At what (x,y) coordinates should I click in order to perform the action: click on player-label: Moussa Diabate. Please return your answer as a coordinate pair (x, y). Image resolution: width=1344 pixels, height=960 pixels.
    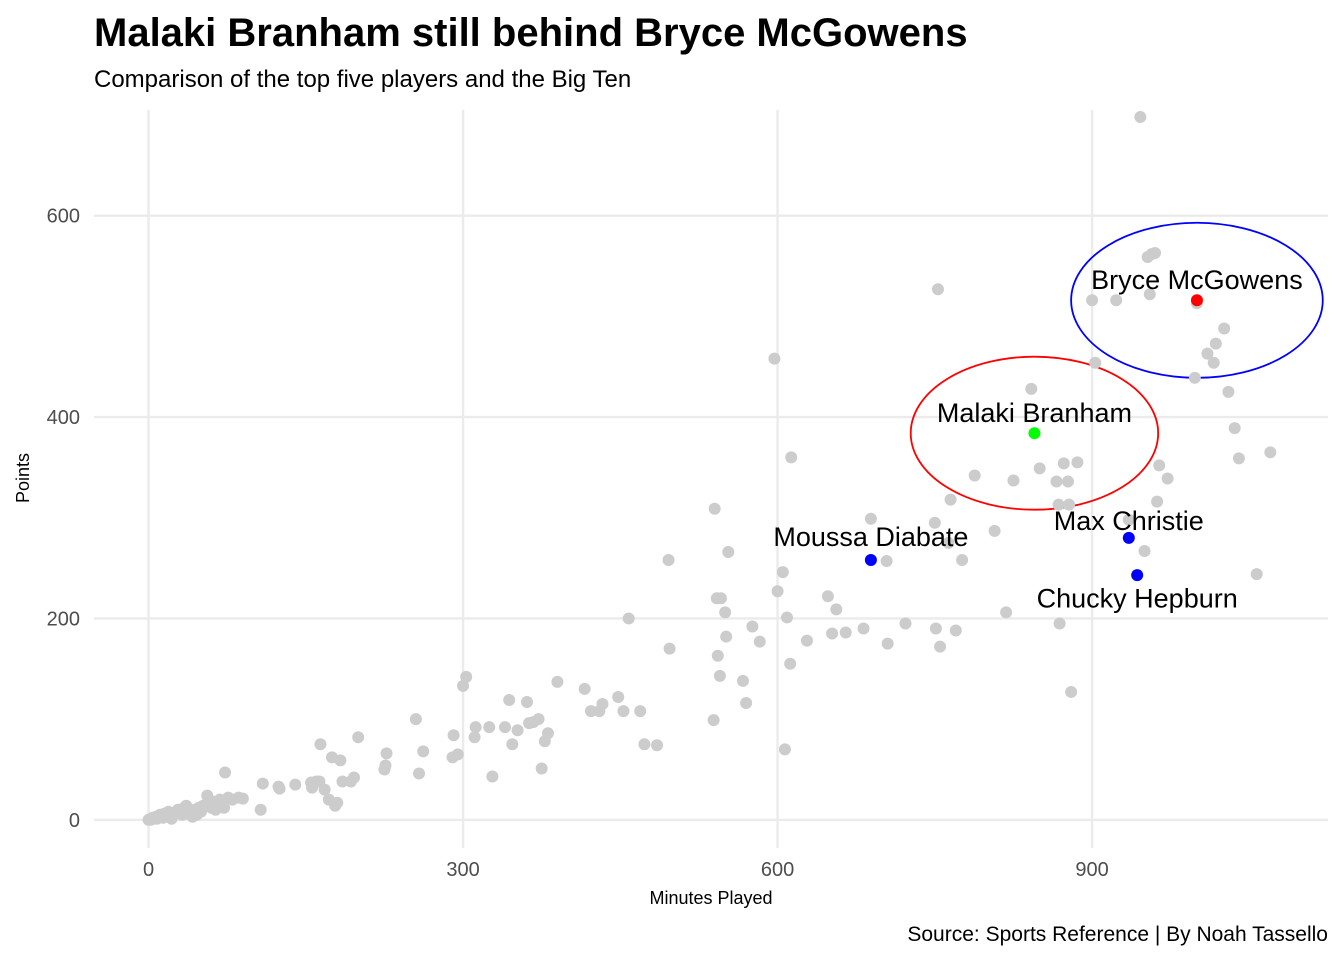
    Looking at the image, I should click on (870, 537).